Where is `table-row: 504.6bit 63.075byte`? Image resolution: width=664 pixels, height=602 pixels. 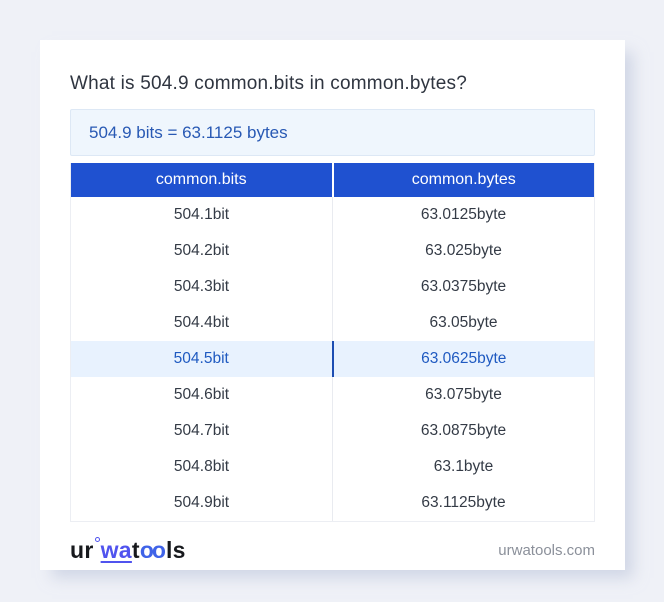
table-row: 504.6bit 63.075byte is located at coordinates (332, 395).